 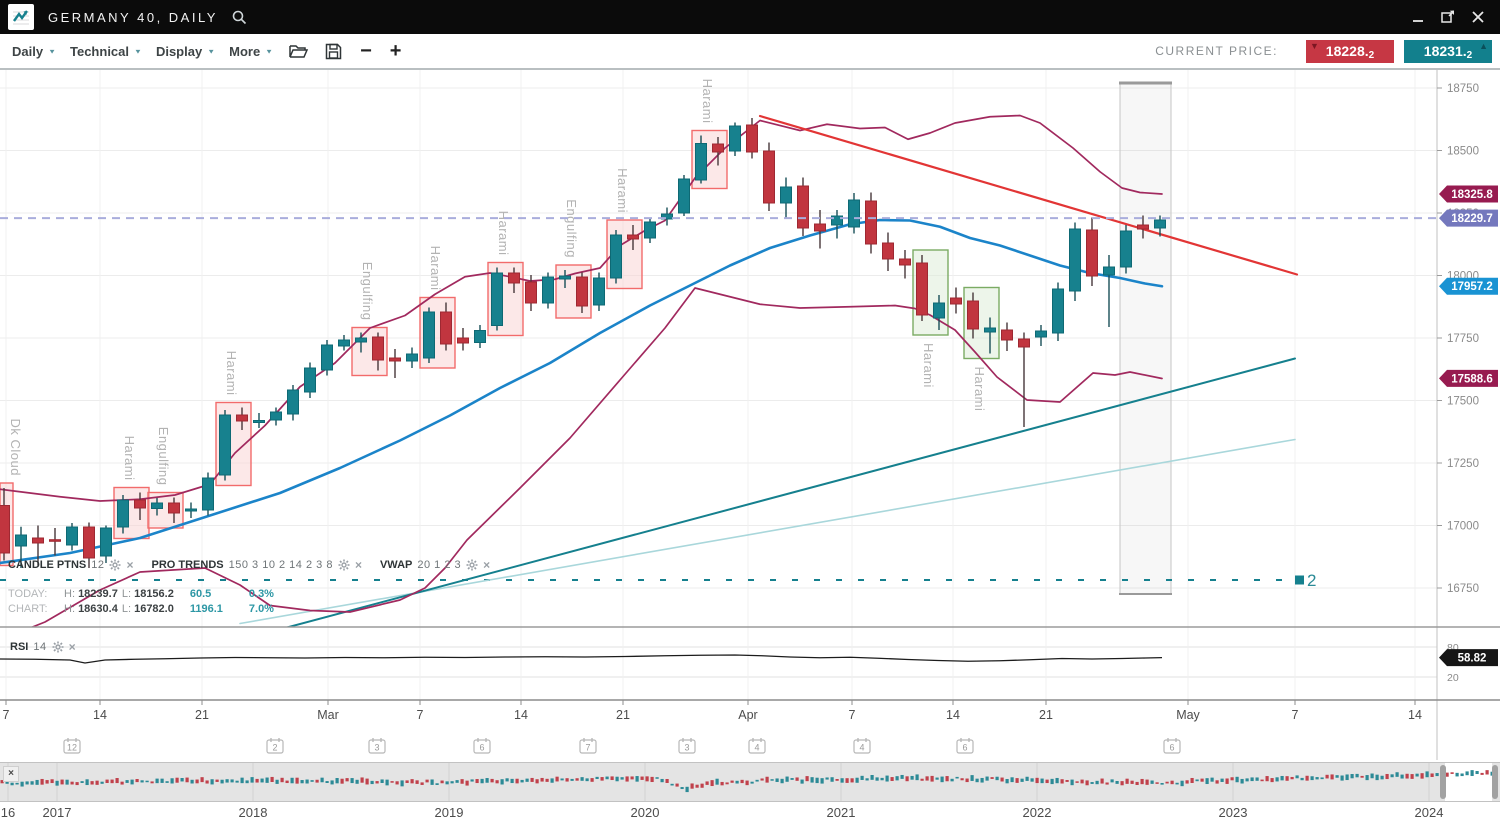 I want to click on calendar-event-icon: 7, so click(x=588, y=746).